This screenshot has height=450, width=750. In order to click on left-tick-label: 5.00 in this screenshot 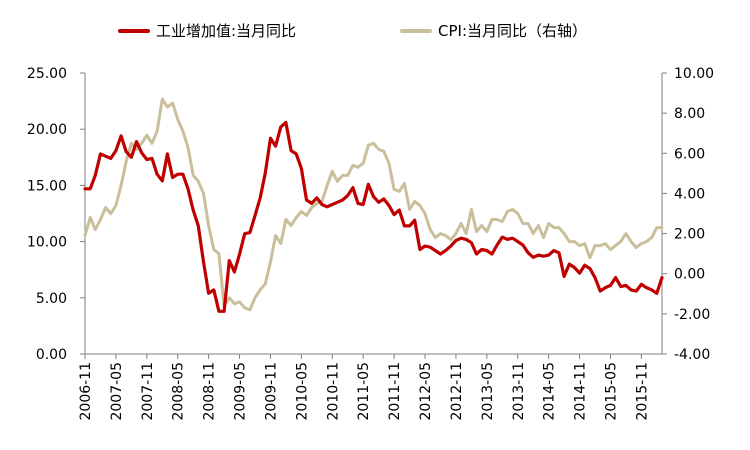, I will do `click(51, 299)`.